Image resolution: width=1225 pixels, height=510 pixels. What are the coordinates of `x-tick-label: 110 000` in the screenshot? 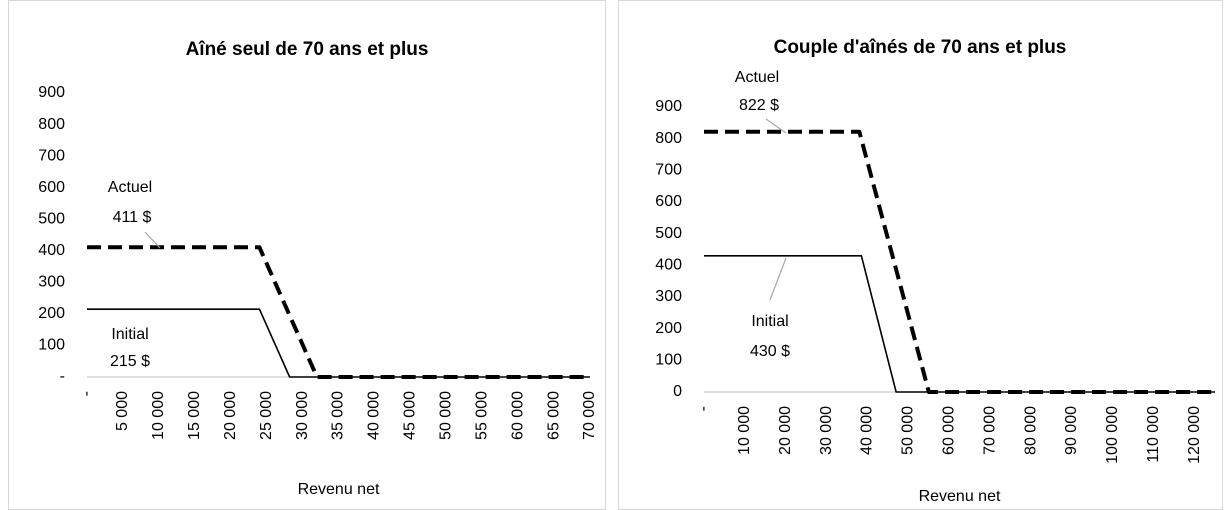 It's located at (1153, 434).